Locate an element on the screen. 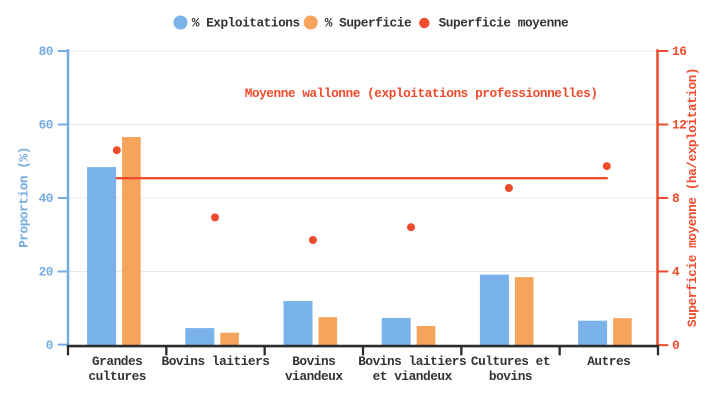 The image size is (725, 400). svg-text: Grandes is located at coordinates (117, 361).